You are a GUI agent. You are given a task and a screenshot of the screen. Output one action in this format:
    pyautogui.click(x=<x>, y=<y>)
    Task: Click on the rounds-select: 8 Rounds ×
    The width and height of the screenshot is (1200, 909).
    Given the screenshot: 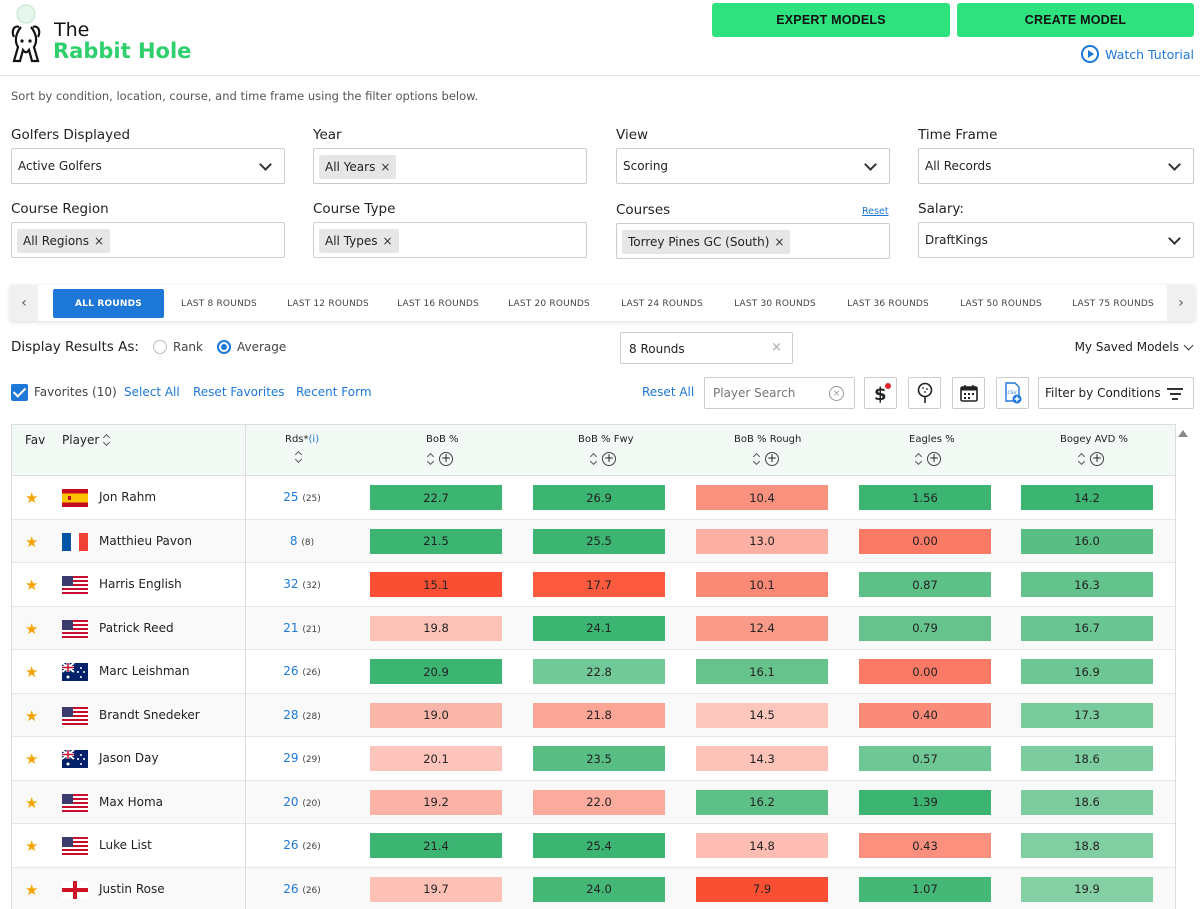 What is the action you would take?
    pyautogui.click(x=706, y=348)
    